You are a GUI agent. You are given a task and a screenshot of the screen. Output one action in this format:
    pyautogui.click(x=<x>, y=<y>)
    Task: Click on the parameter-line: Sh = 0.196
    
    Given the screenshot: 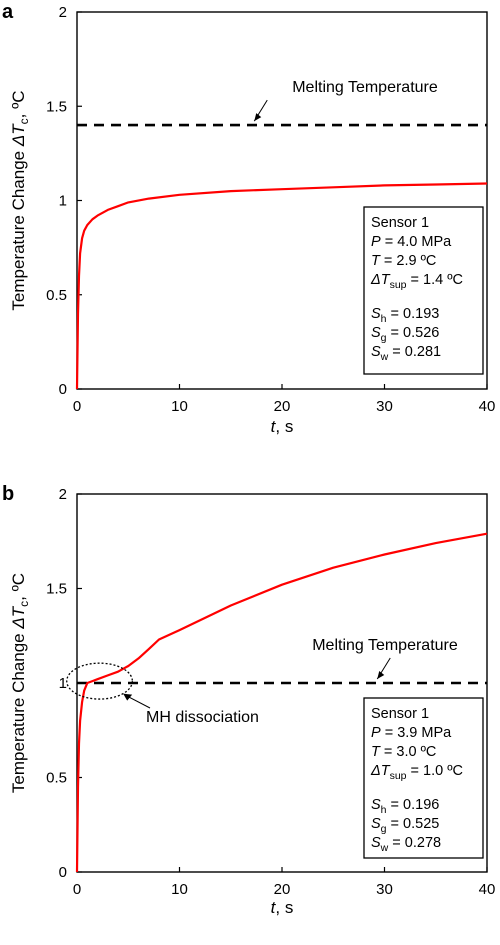 What is the action you would take?
    pyautogui.click(x=405, y=806)
    